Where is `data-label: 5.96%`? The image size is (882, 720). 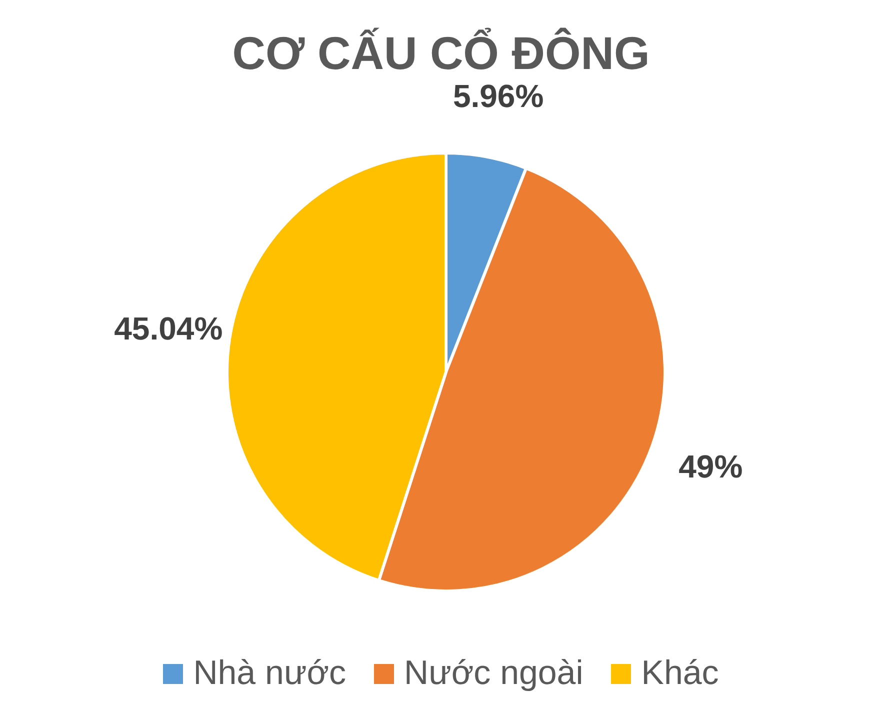 data-label: 5.96% is located at coordinates (498, 96).